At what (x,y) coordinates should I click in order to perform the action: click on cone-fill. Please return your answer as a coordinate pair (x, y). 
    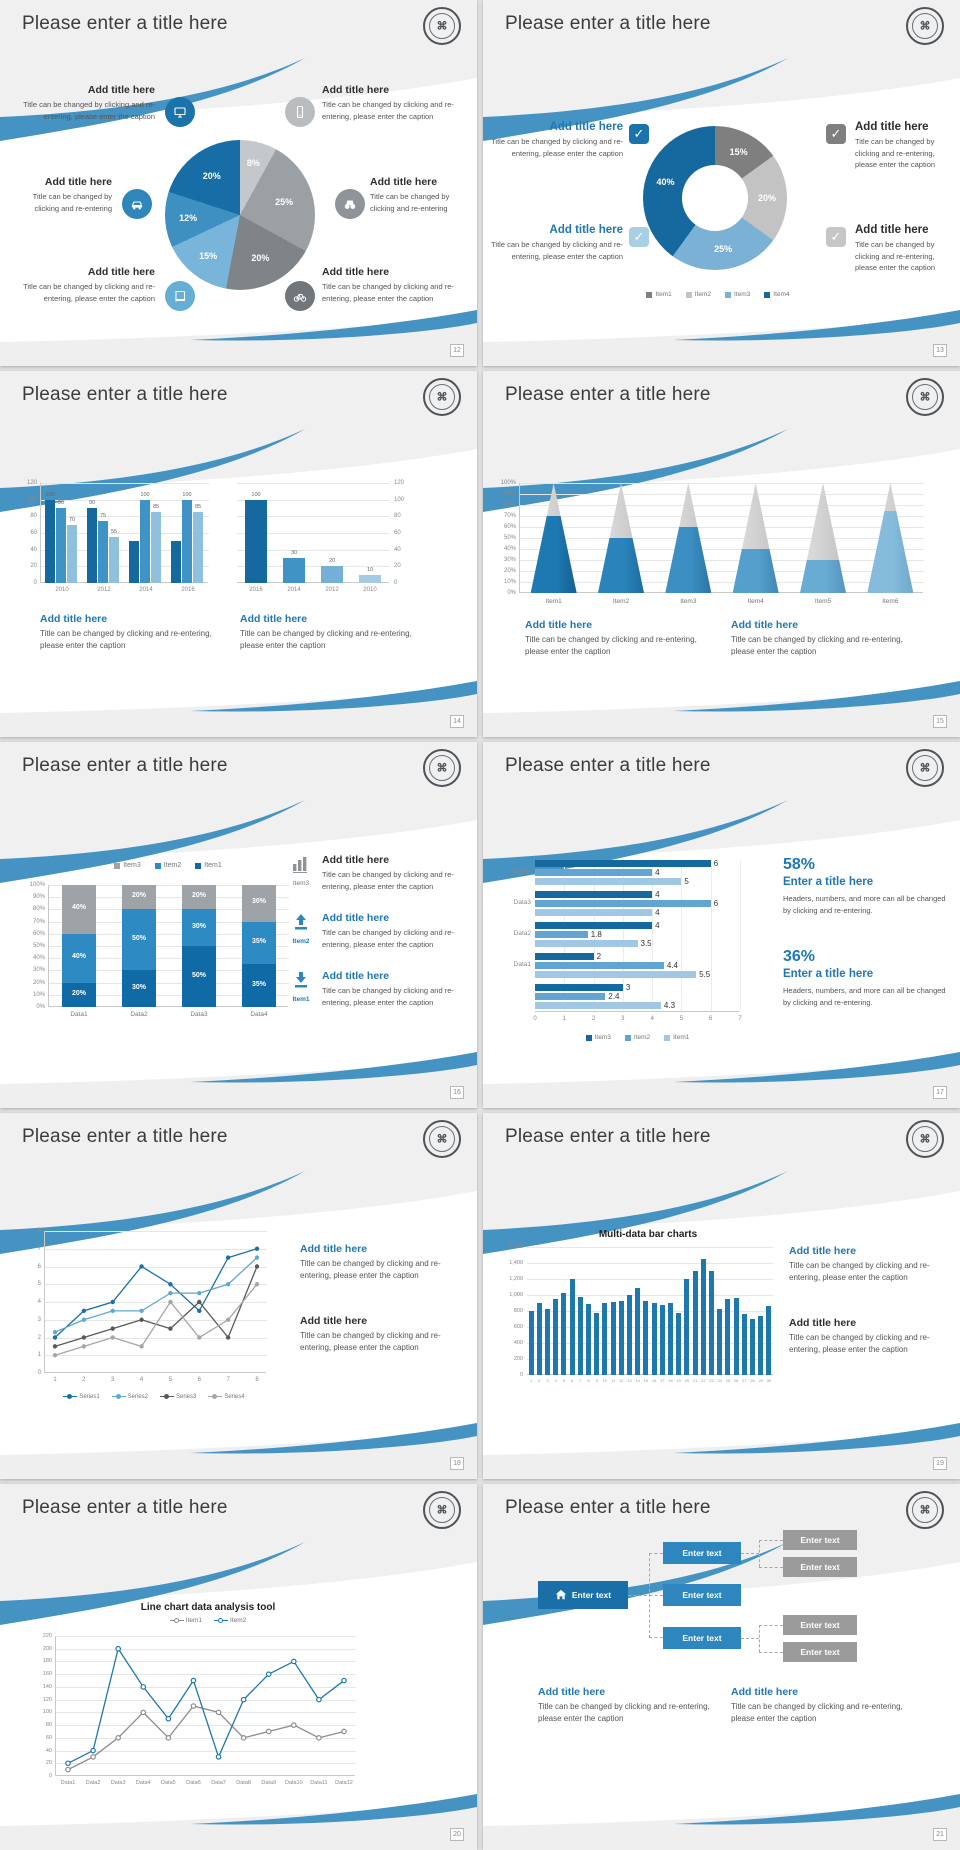
    Looking at the image, I should click on (755, 571).